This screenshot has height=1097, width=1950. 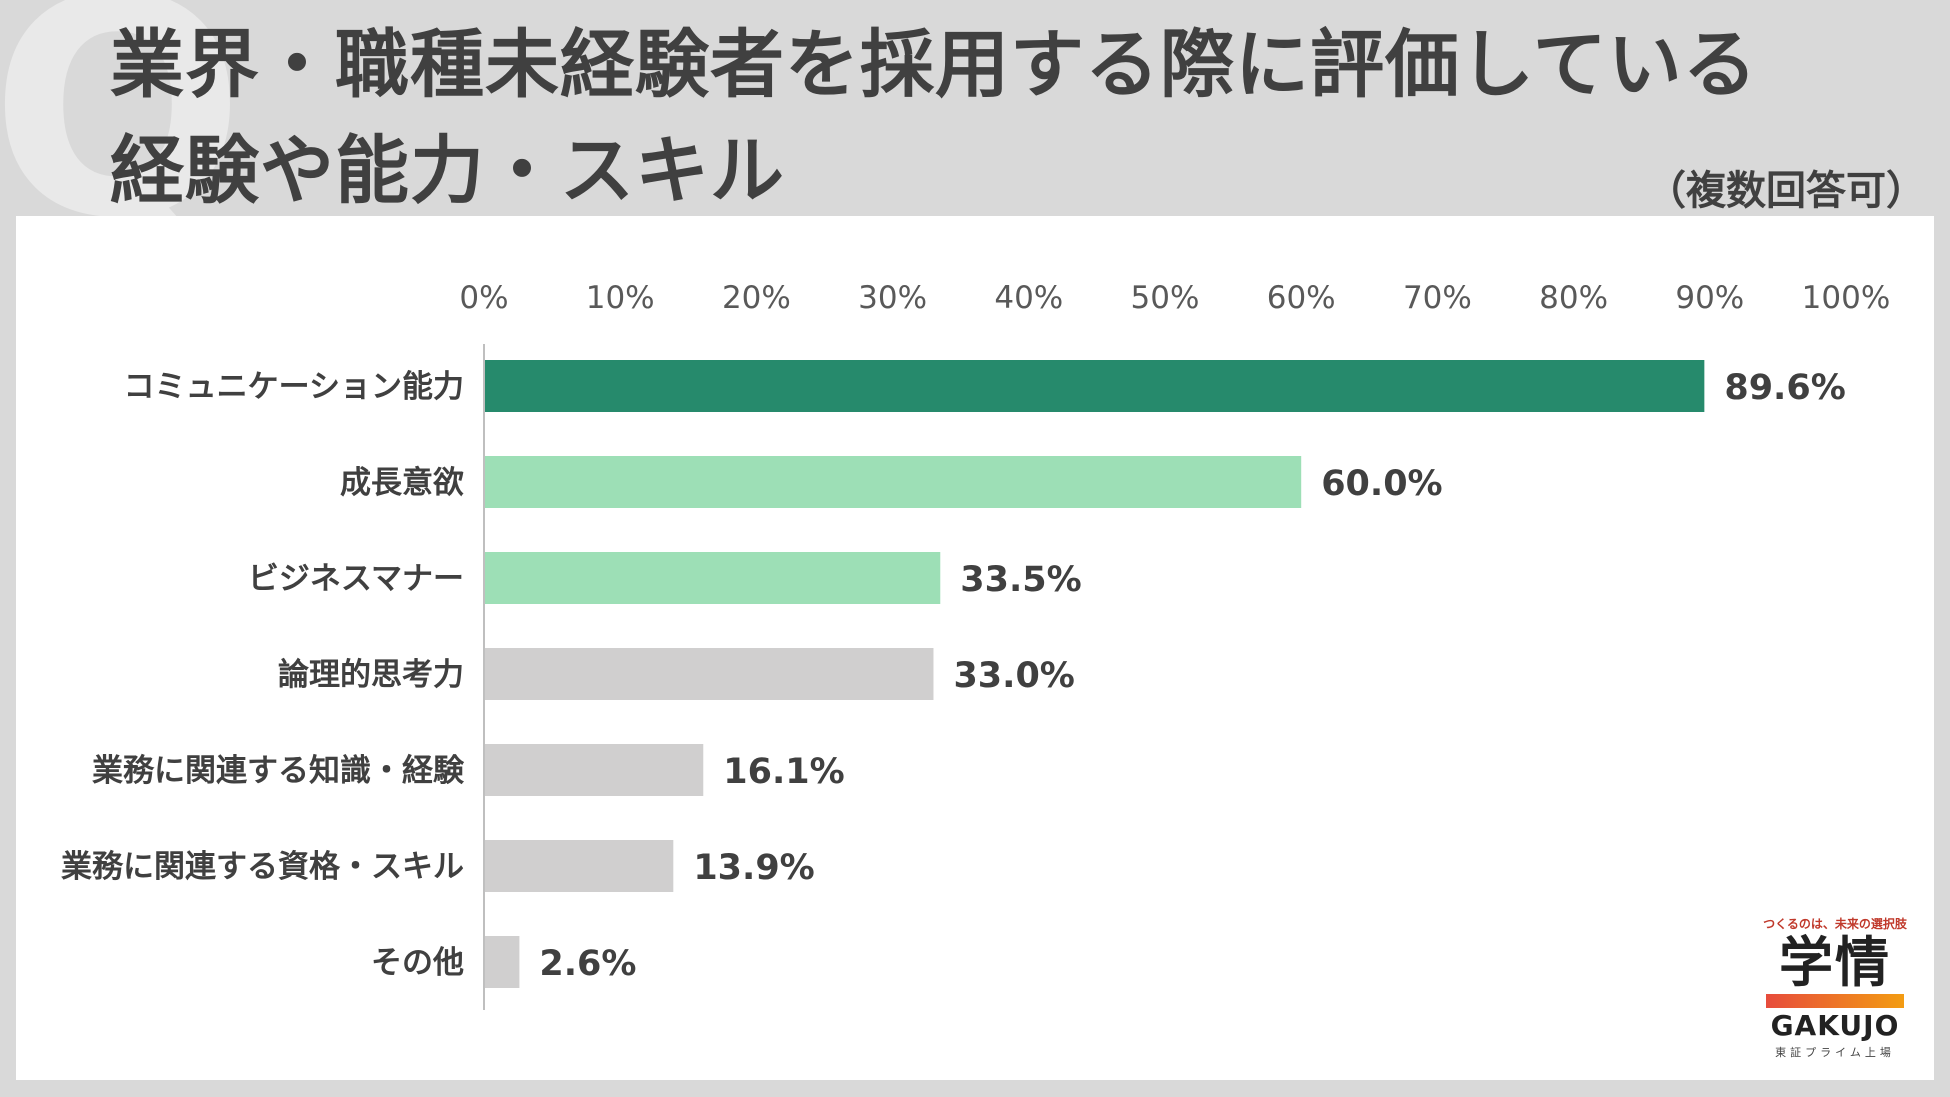 What do you see at coordinates (753, 868) in the screenshot?
I see `value-label: 13.9%` at bounding box center [753, 868].